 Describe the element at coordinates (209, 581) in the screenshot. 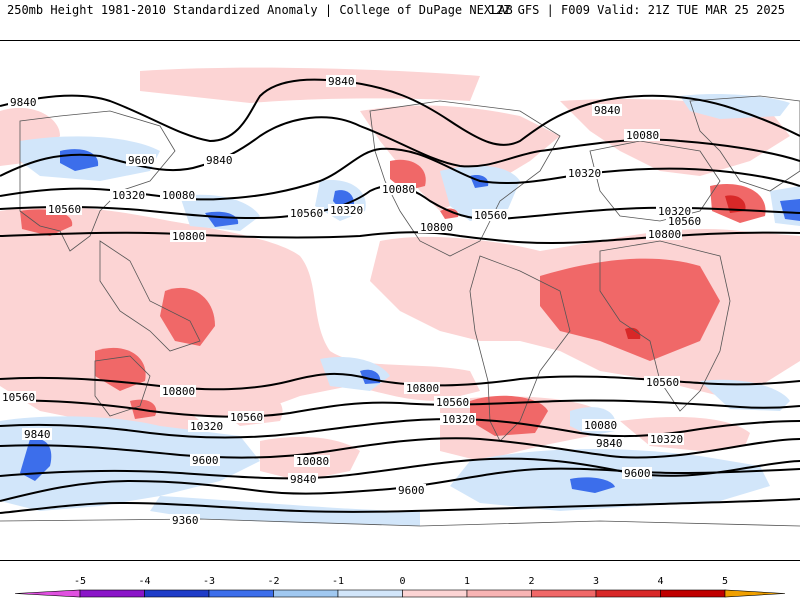

I see `colorbar-tick-label: -3` at that location.